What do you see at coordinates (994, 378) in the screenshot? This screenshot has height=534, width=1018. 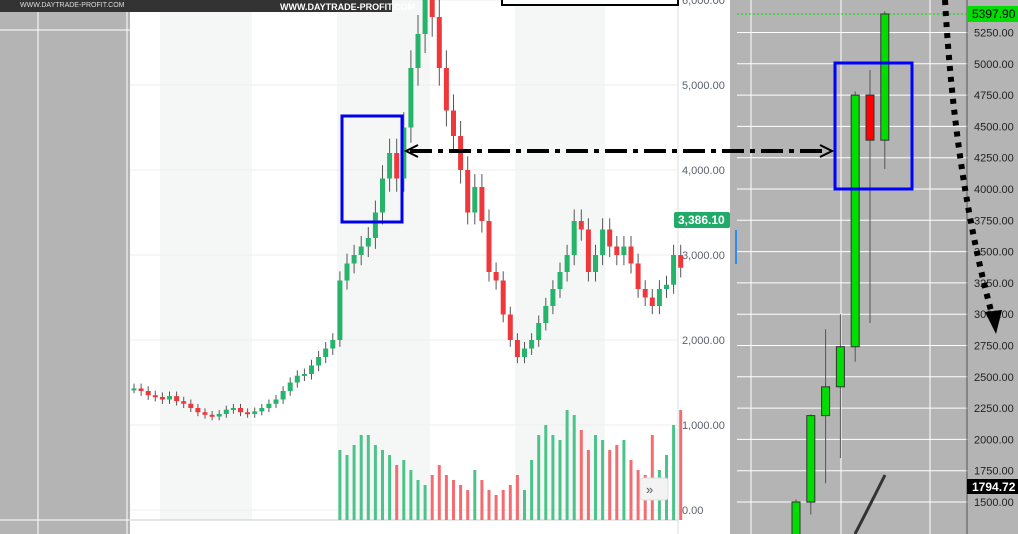 I see `y-tick-label: 2500.00` at bounding box center [994, 378].